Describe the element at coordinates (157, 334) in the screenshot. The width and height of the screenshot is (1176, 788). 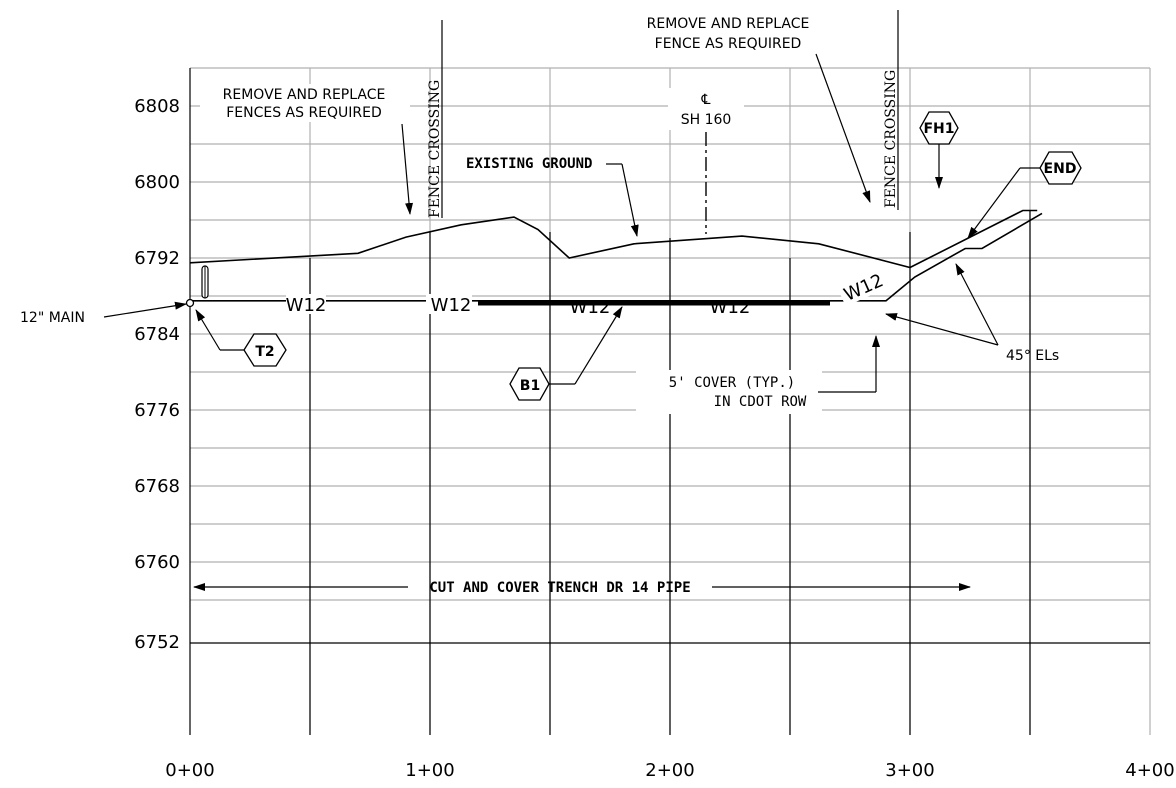
I see `y-tick-label: 6784` at that location.